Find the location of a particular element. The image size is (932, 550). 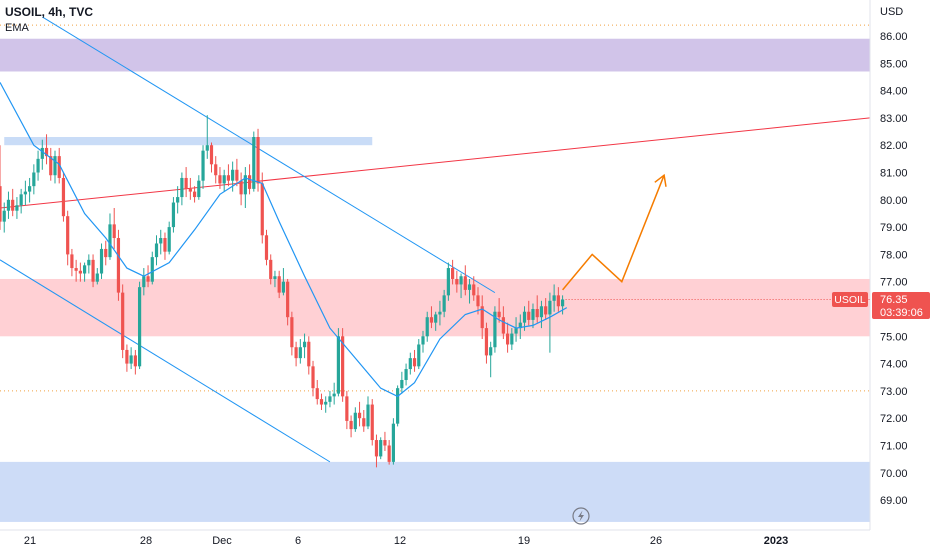

y-tick-label: 69.00 is located at coordinates (894, 501).